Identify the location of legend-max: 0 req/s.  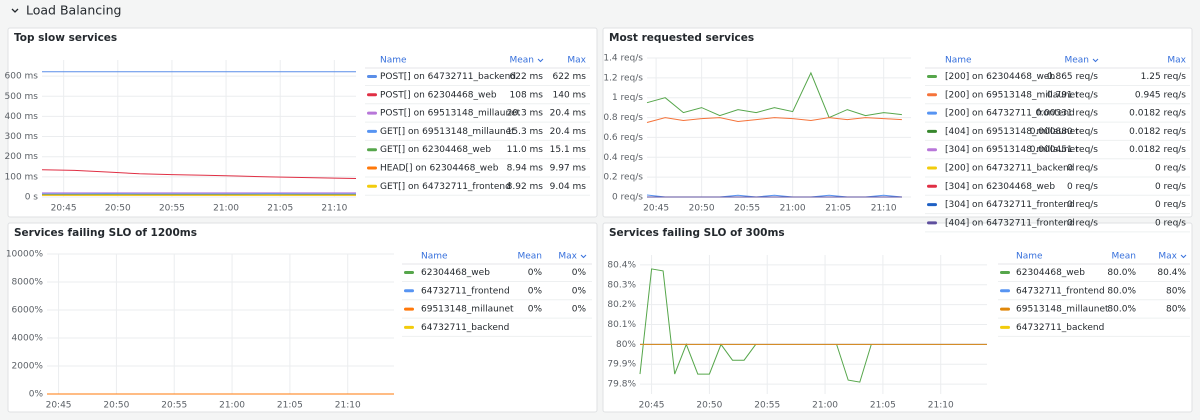
(1170, 205).